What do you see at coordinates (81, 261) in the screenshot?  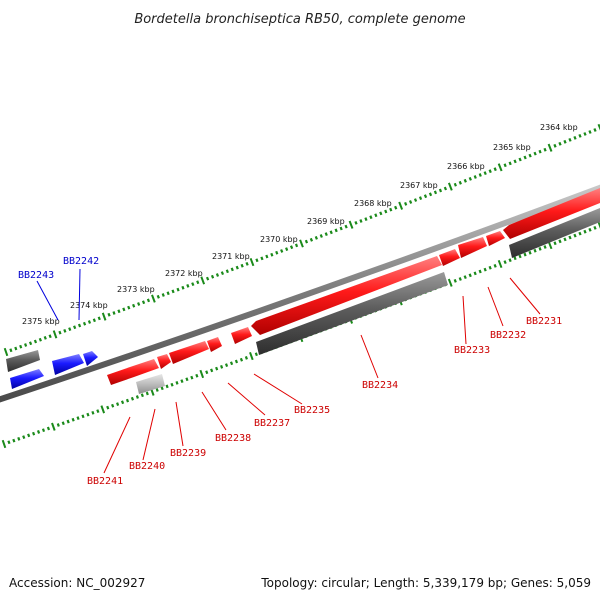 I see `gene-label: BB2242` at bounding box center [81, 261].